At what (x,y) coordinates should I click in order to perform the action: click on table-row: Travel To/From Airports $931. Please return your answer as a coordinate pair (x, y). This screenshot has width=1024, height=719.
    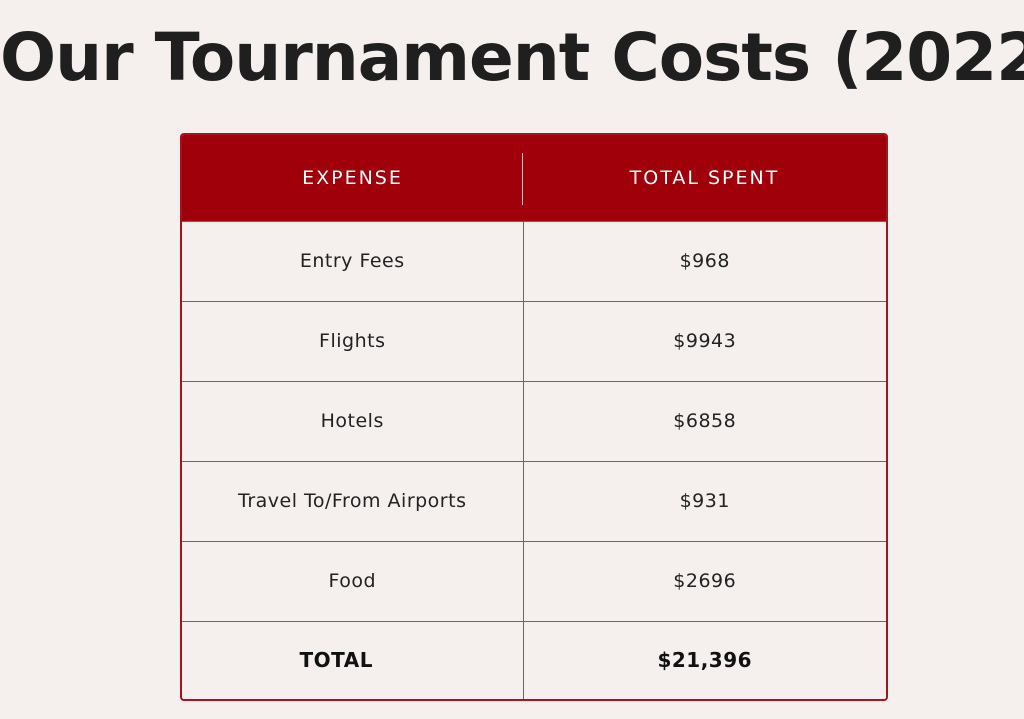
    Looking at the image, I should click on (534, 500).